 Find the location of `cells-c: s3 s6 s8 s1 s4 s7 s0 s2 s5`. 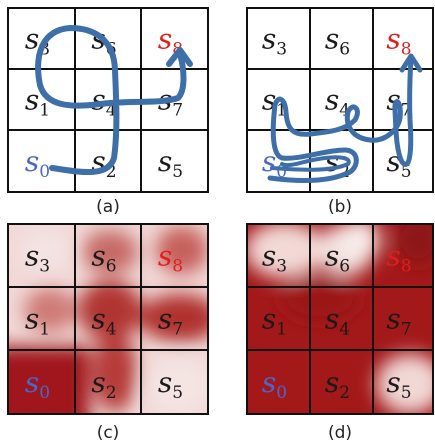

cells-c: s3 s6 s8 s1 s4 s7 s0 s2 s5 is located at coordinates (104, 322).